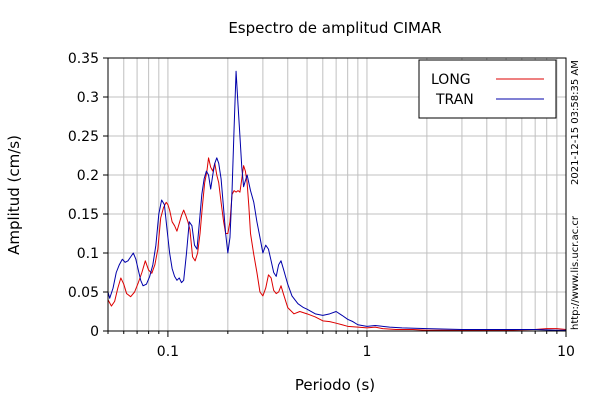 The width and height of the screenshot is (600, 400). I want to click on y-tick-label: 0.2, so click(88, 176).